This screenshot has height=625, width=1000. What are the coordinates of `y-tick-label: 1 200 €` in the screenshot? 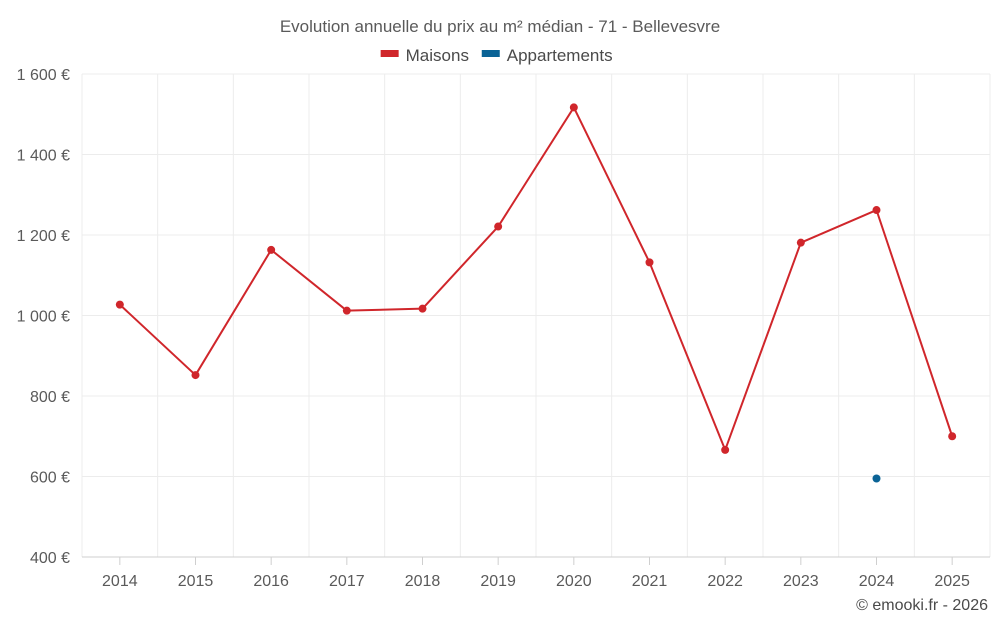 It's located at (43, 236).